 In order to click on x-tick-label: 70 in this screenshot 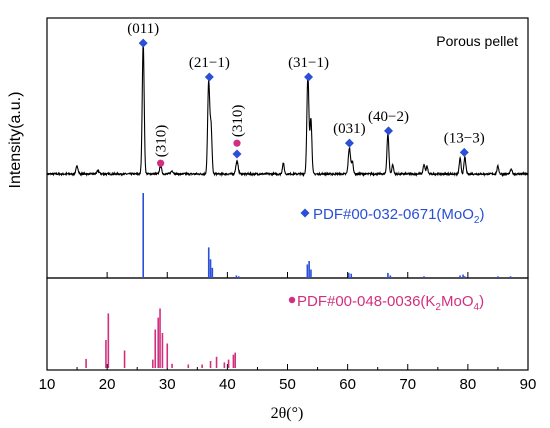, I will do `click(407, 384)`.